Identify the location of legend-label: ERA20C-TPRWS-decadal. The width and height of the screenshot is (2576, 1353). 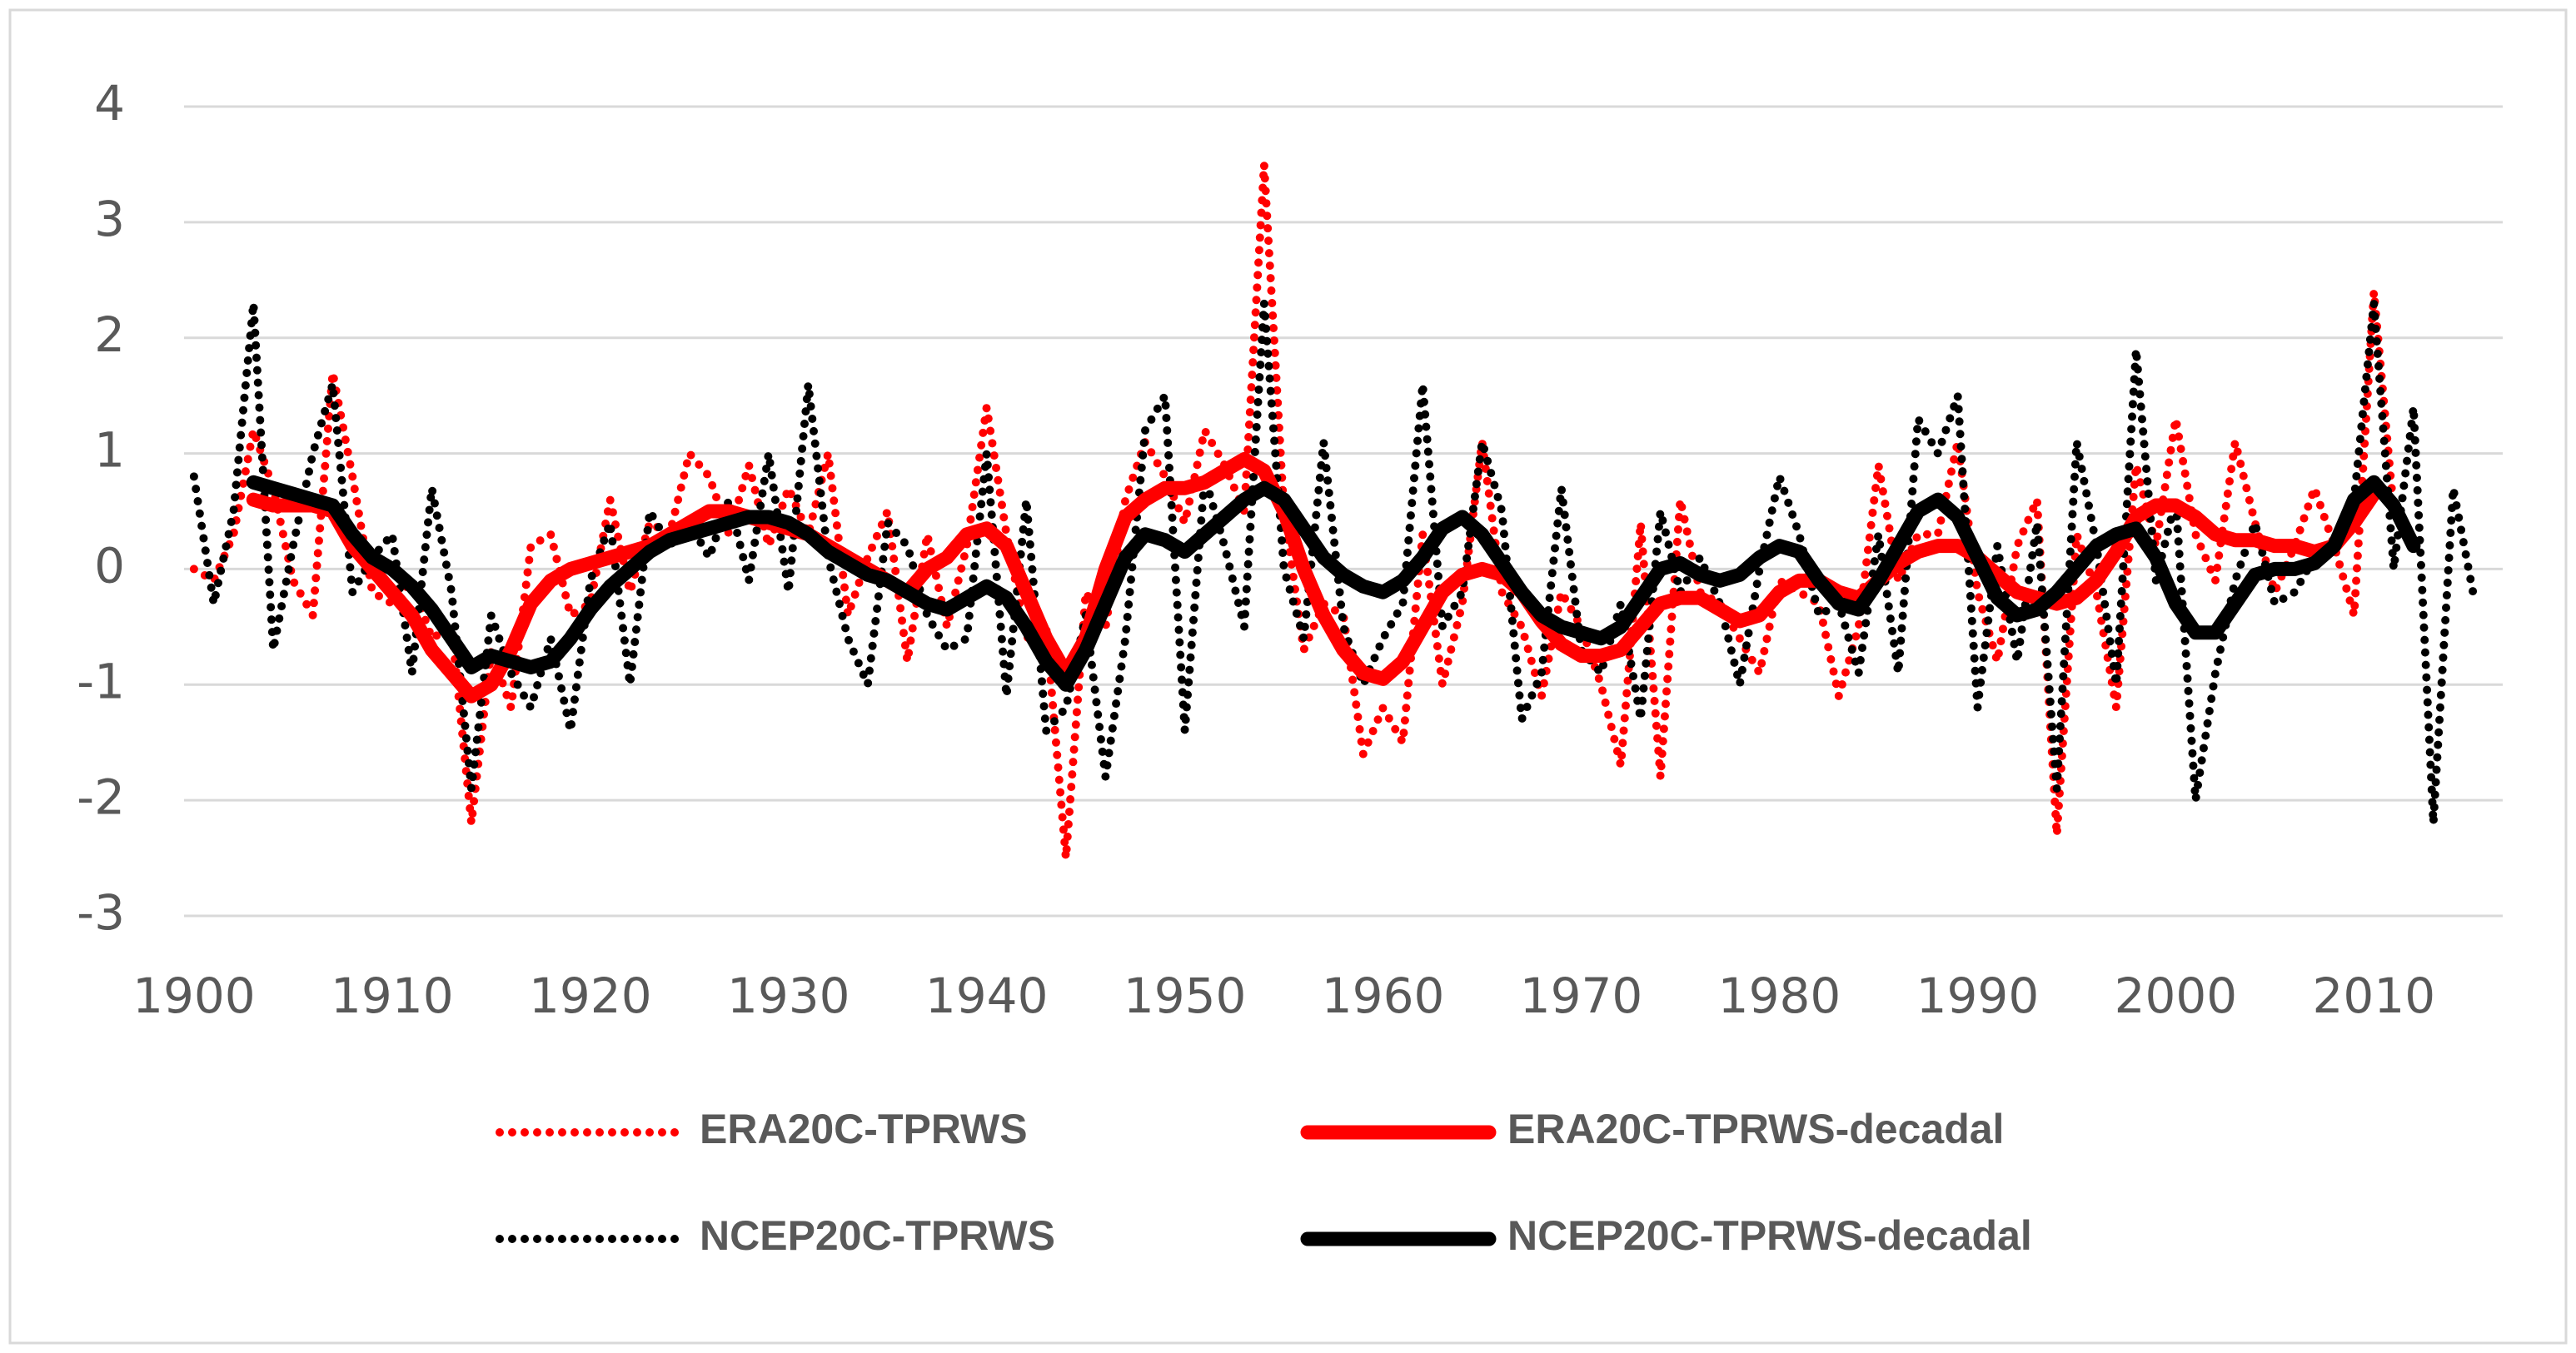
(1756, 1129).